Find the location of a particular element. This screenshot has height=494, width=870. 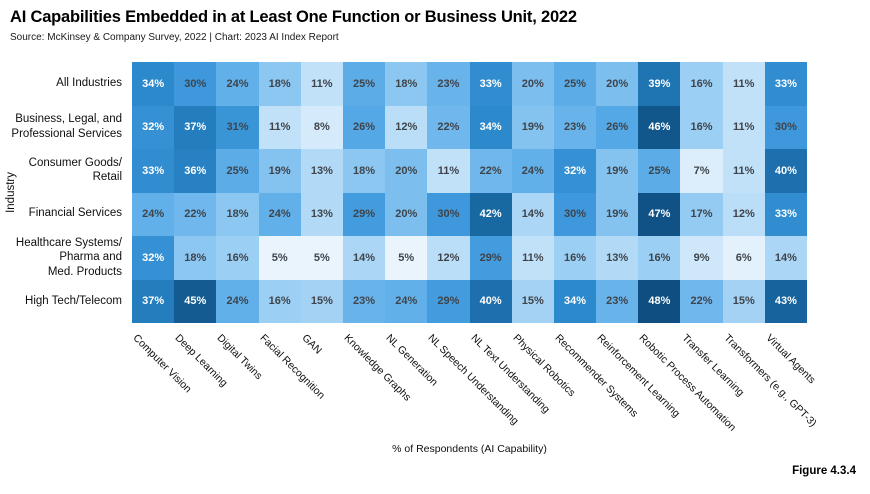

x-axis-title: % of Respondents (AI Capability) is located at coordinates (469, 449).